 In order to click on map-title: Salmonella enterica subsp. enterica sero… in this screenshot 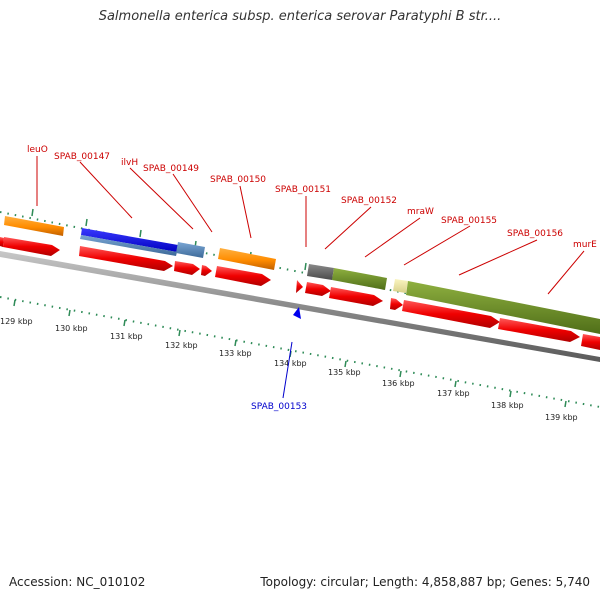, I will do `click(300, 16)`.